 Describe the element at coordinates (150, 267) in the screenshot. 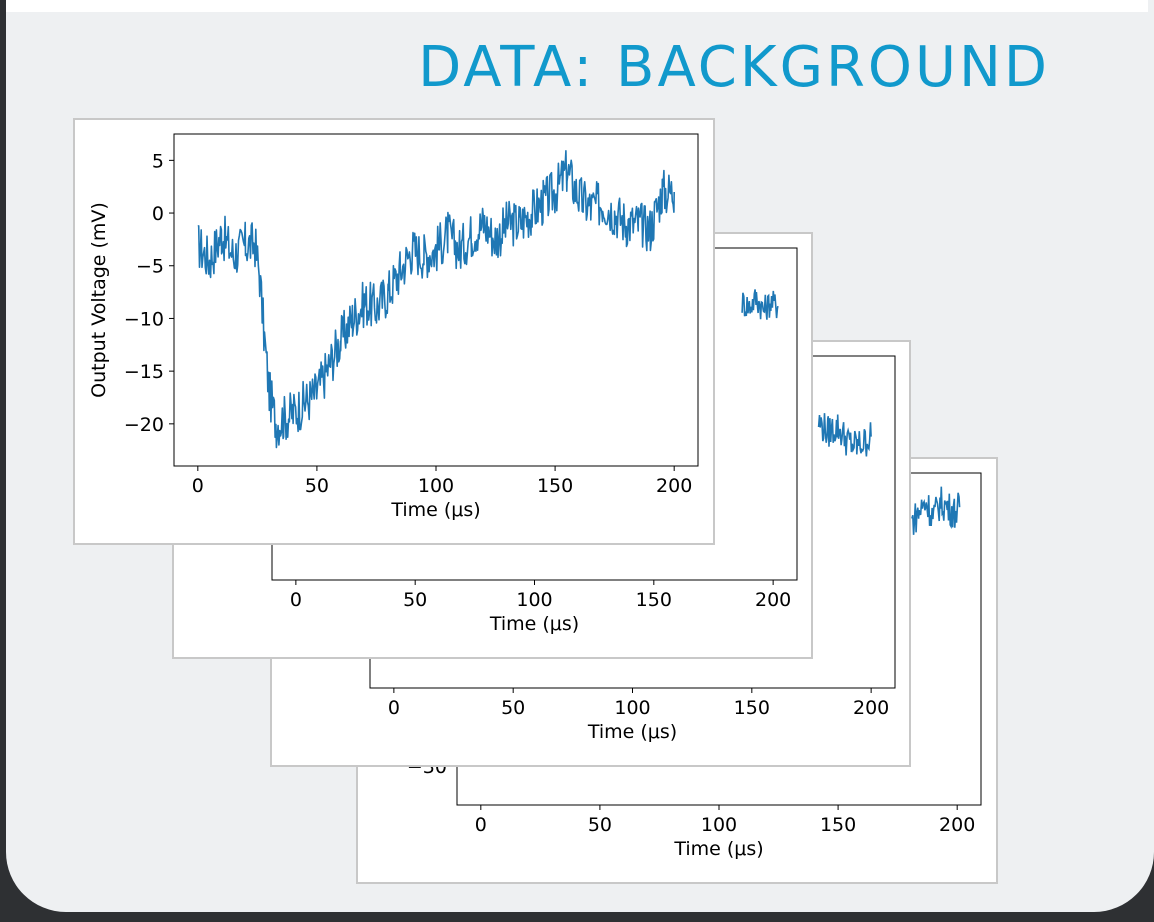

I see `y-tick-label: −5` at that location.